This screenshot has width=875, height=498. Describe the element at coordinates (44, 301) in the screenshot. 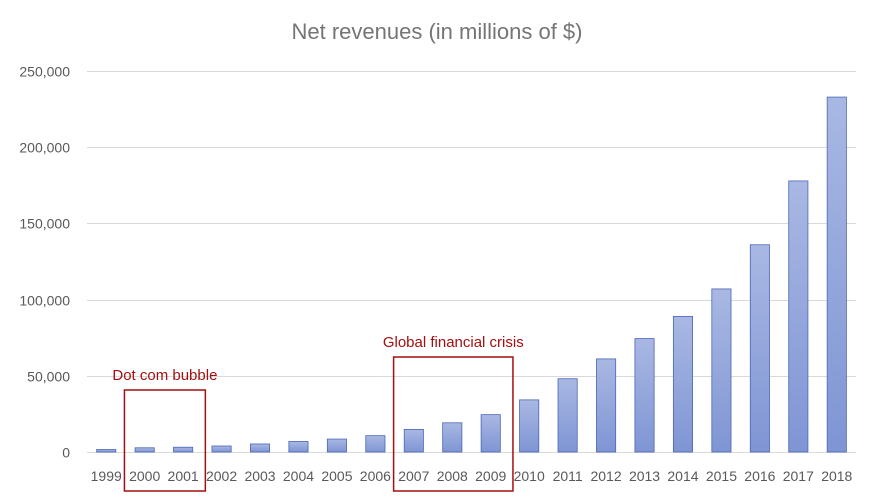

I see `y-tick-label: 100,000` at that location.